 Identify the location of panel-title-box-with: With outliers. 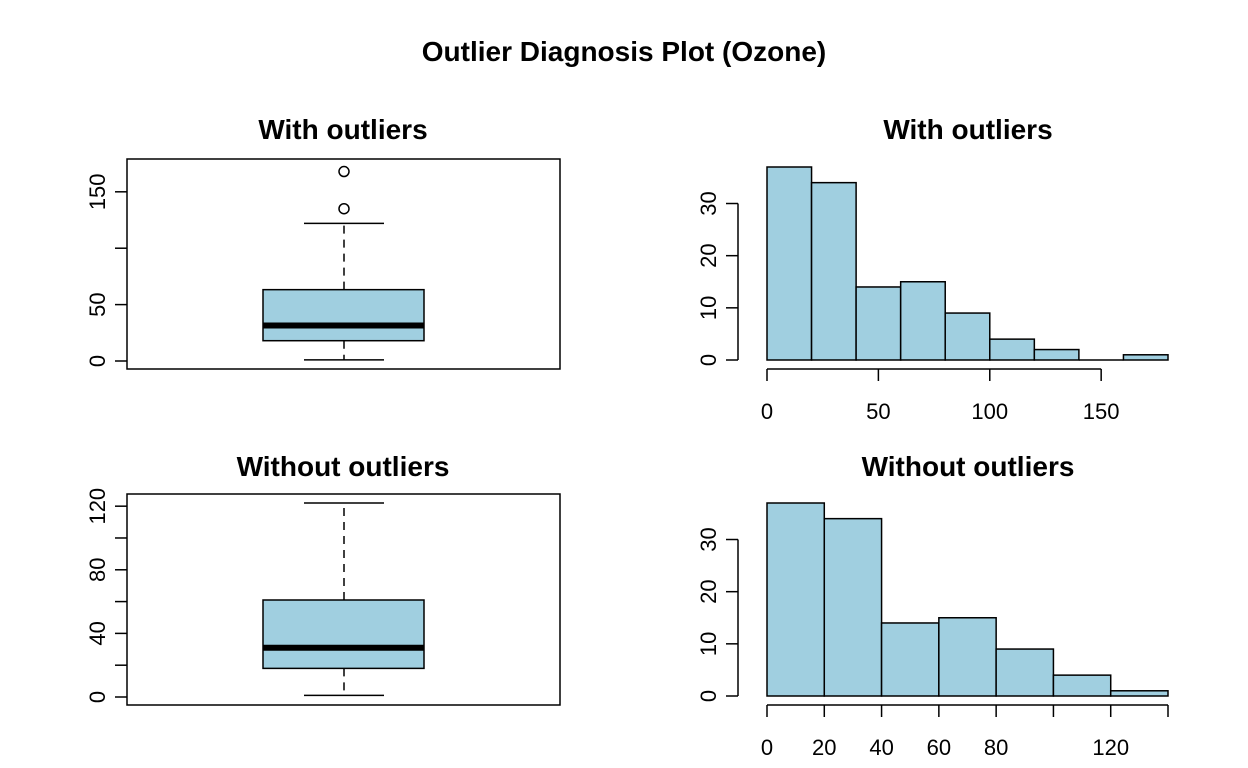
(342, 129).